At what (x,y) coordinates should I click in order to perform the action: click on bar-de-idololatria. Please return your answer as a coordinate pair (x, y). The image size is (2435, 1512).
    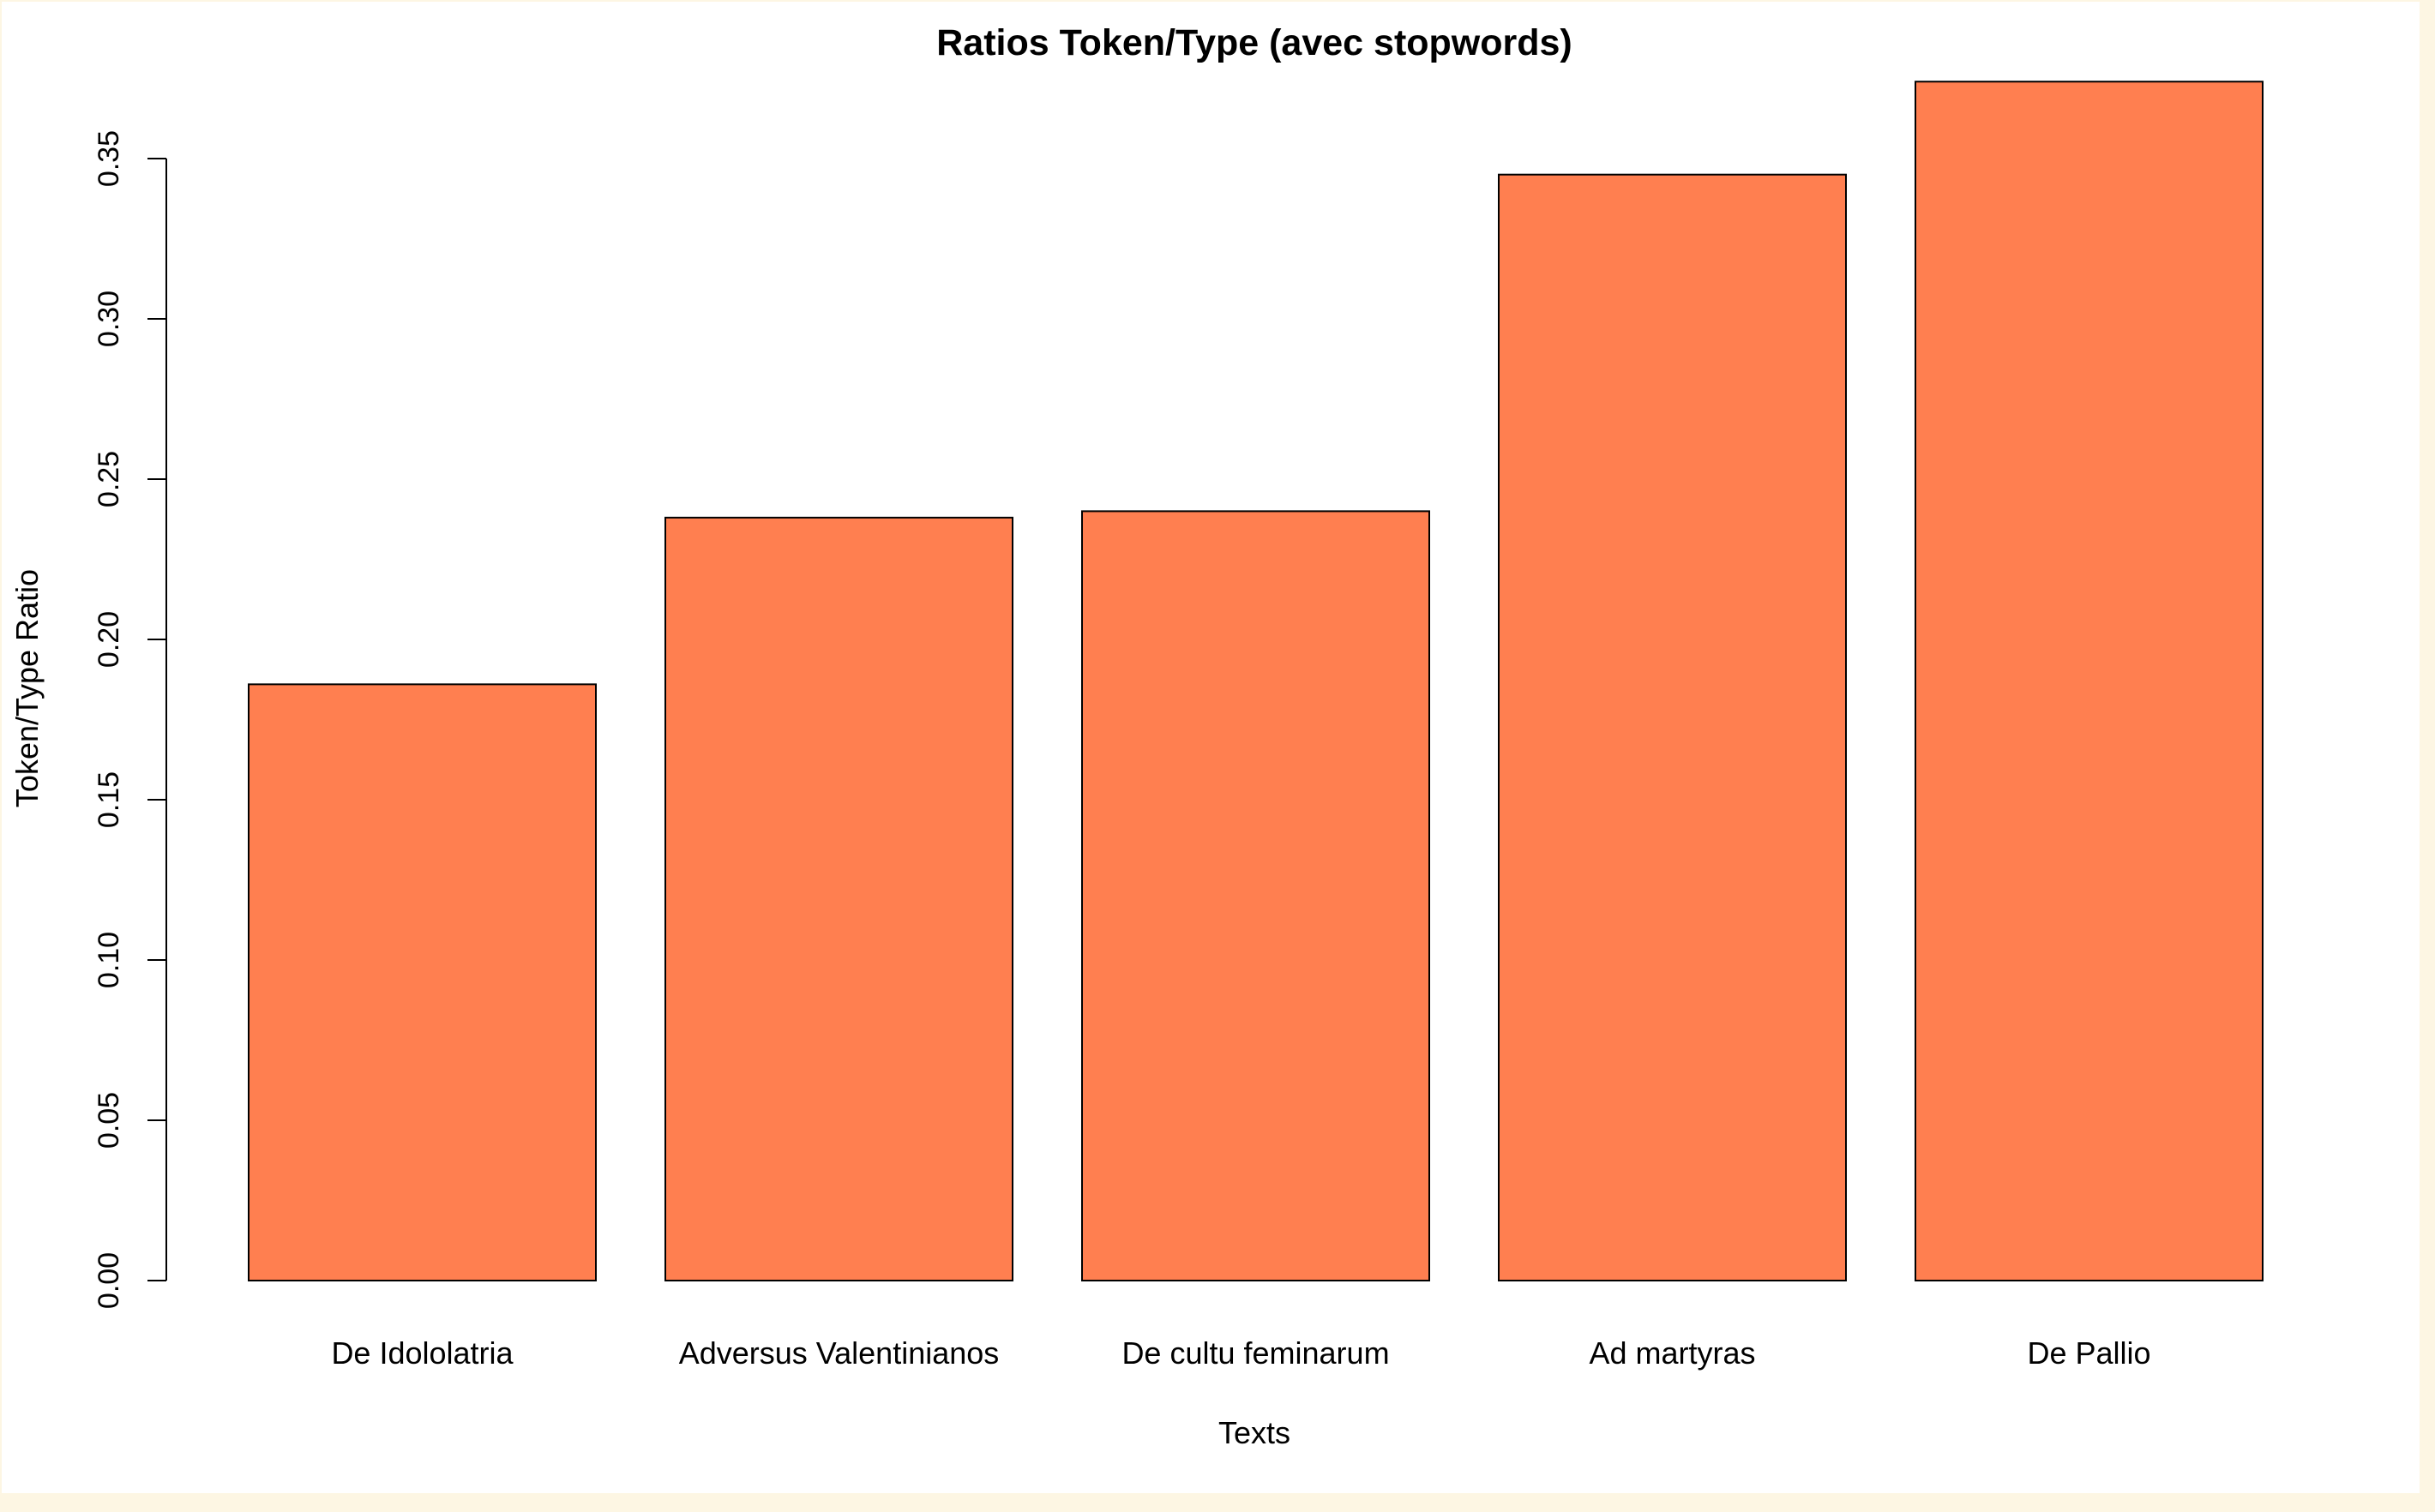
    Looking at the image, I should click on (422, 982).